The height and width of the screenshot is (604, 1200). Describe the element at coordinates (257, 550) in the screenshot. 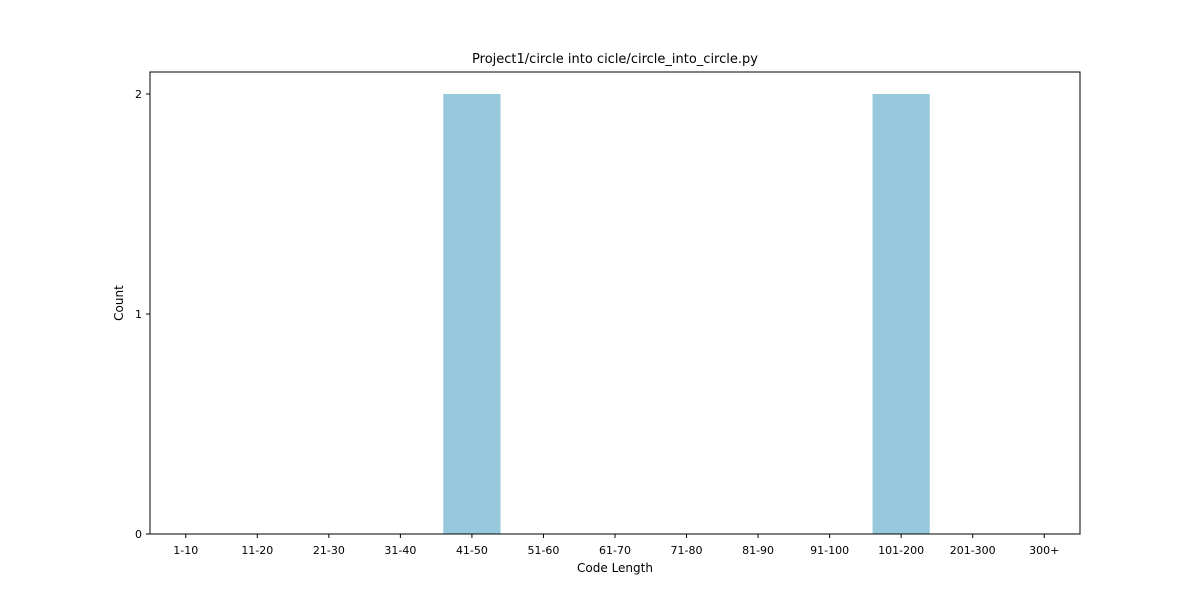

I see `x-tick-label: 11-20` at that location.